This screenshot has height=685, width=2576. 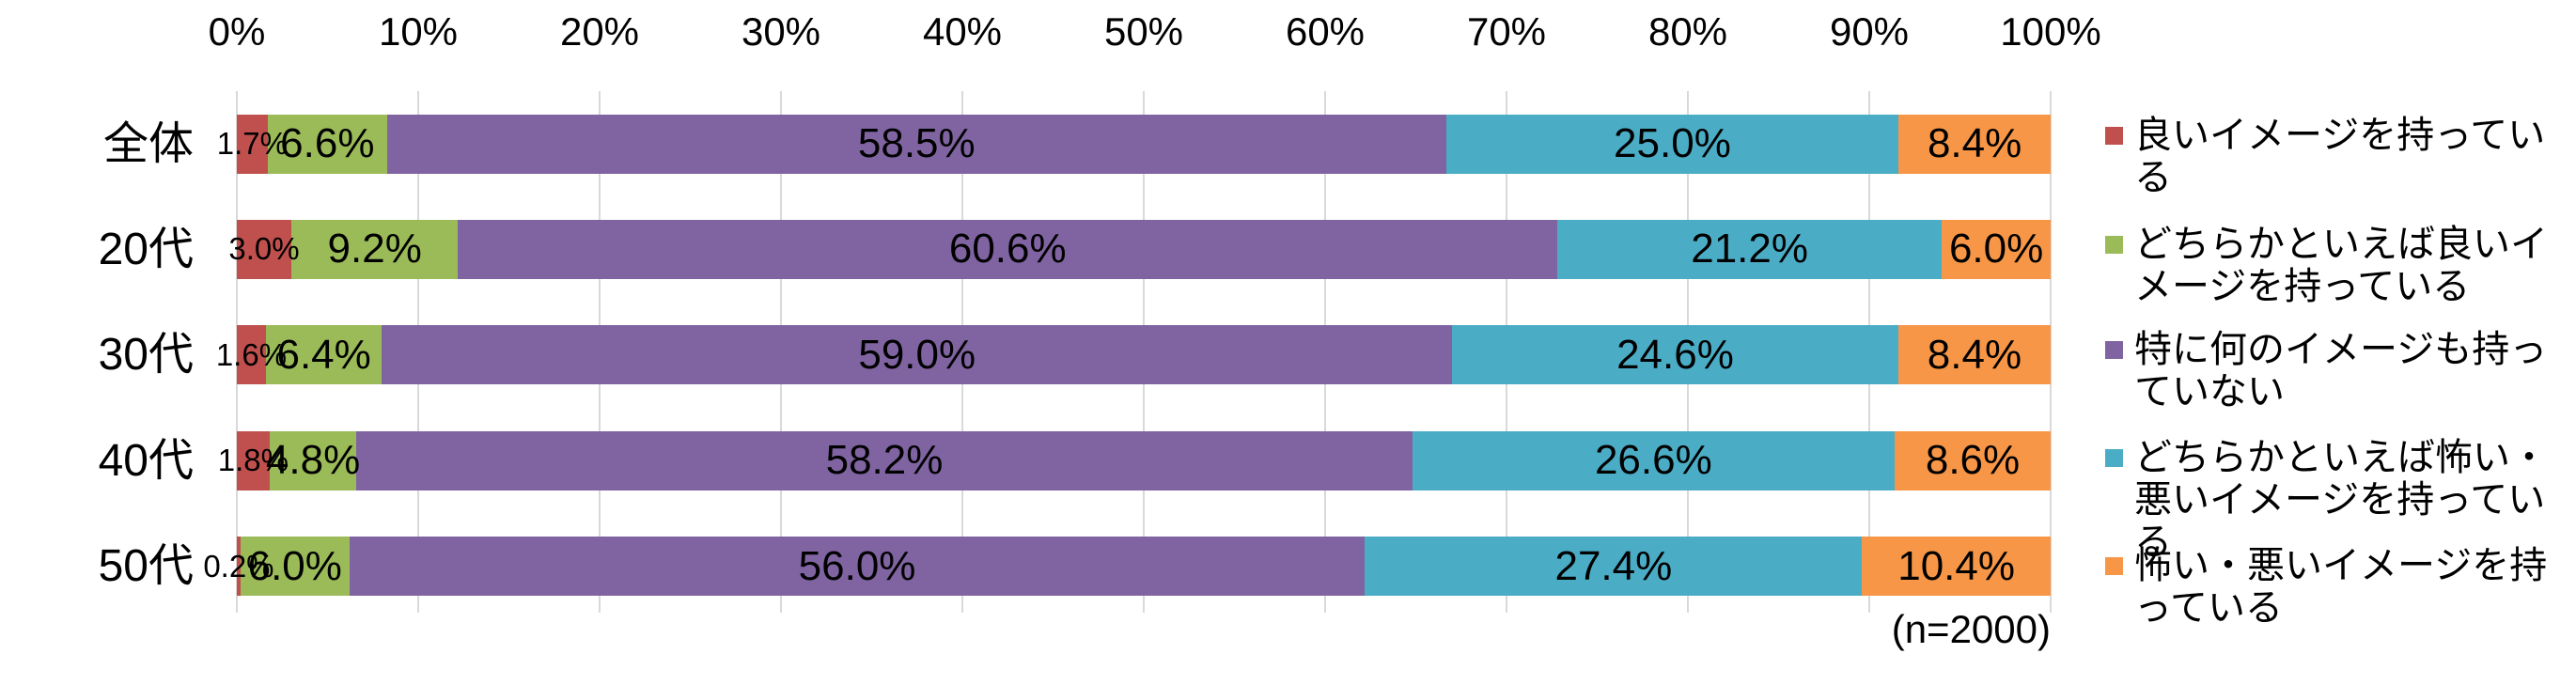 I want to click on data-label: 25.0%, so click(x=1673, y=143).